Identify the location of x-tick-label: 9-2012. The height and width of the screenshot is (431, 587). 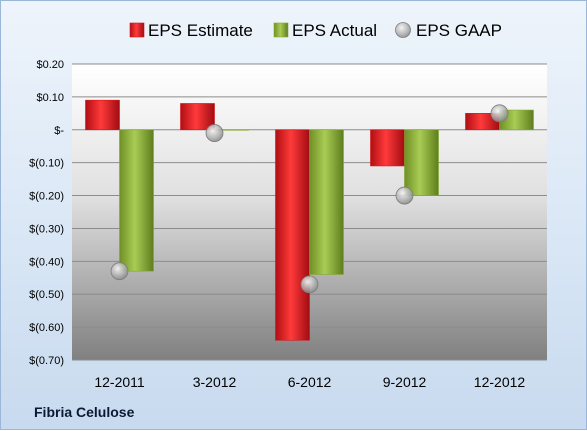
(405, 382).